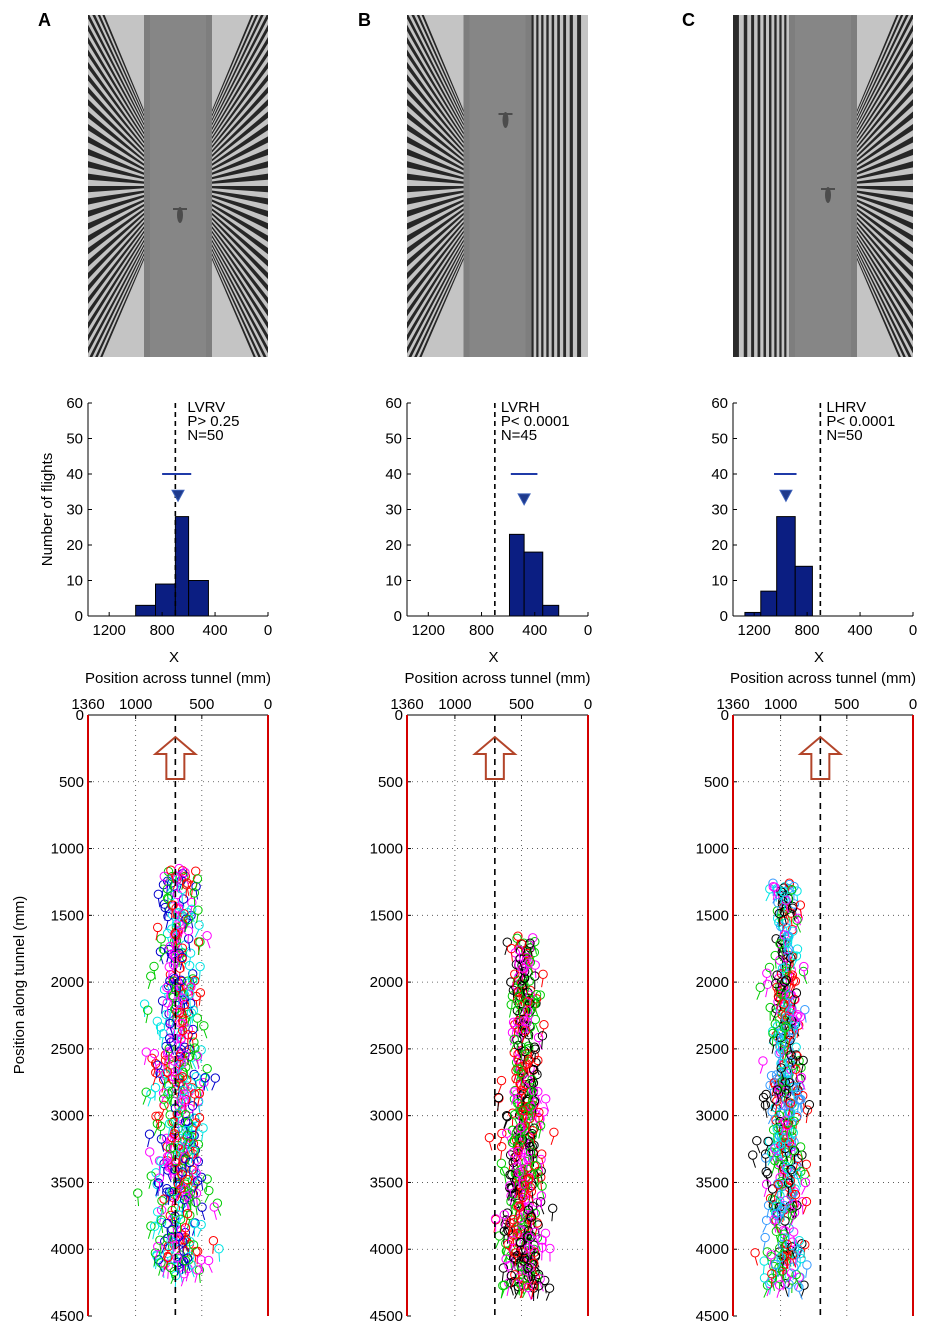 The height and width of the screenshot is (1321, 933). I want to click on hist-y-tick-label: 0, so click(398, 616).